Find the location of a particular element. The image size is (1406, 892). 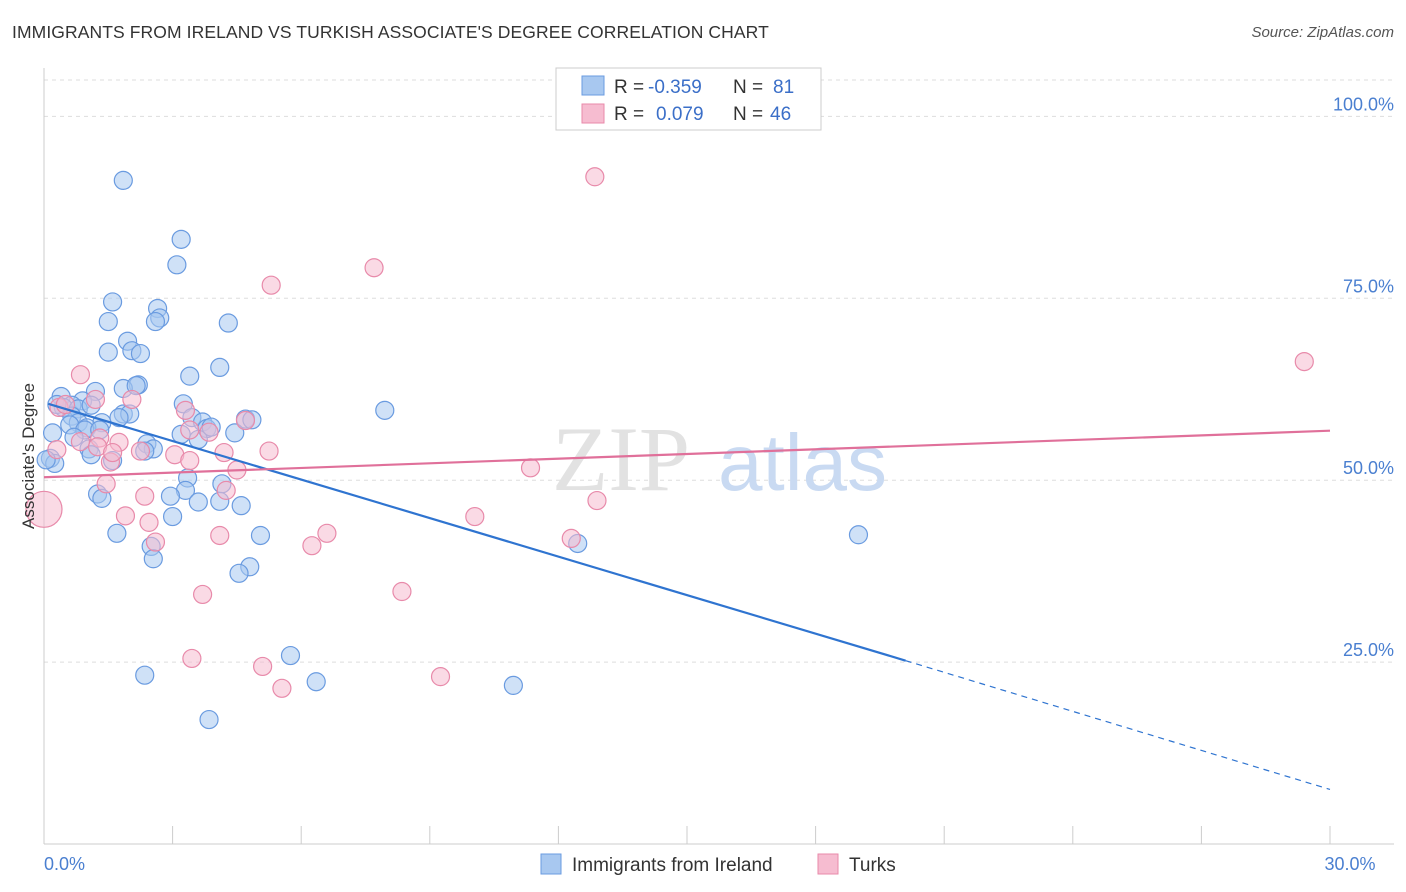

watermark: ZIP atlas is located at coordinates (719, 459).